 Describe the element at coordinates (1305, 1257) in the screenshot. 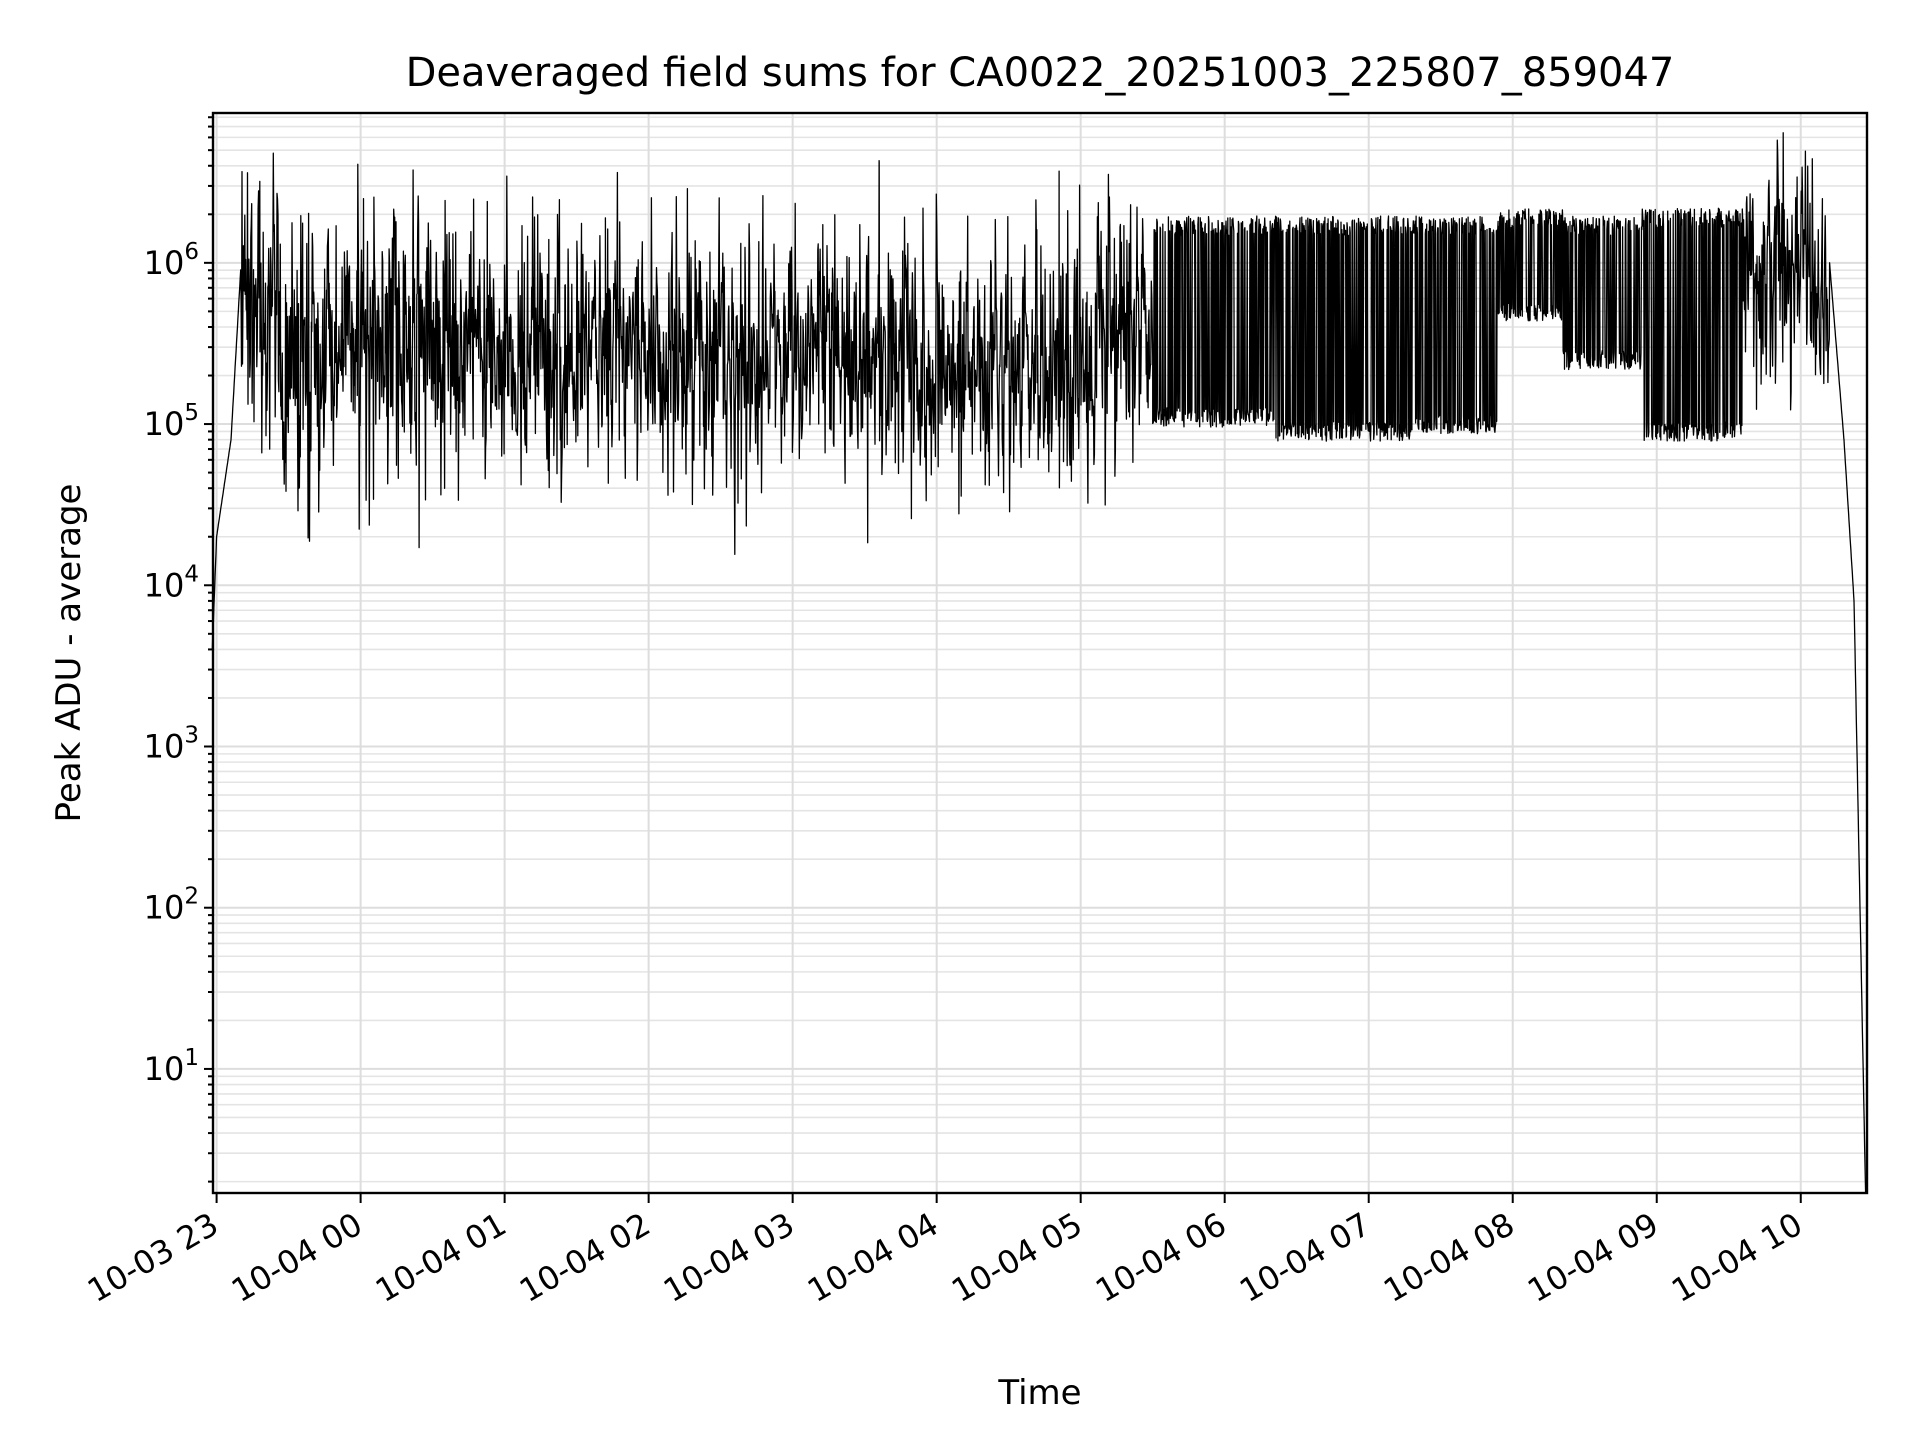

I see `x-tick-label: 10-04 07` at that location.